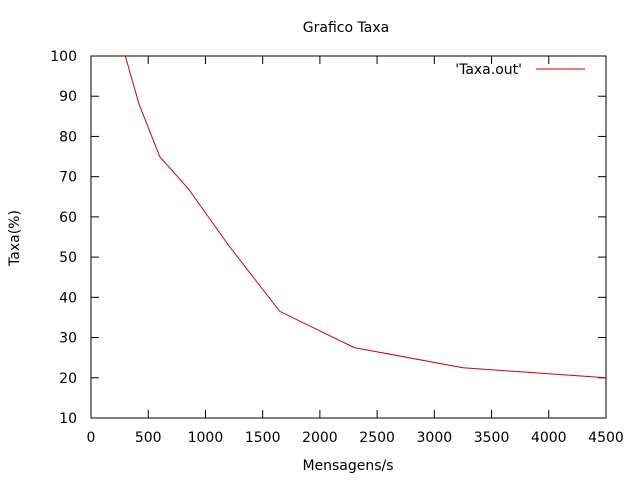 The height and width of the screenshot is (480, 640). What do you see at coordinates (68, 178) in the screenshot?
I see `y-tick-label: 70` at bounding box center [68, 178].